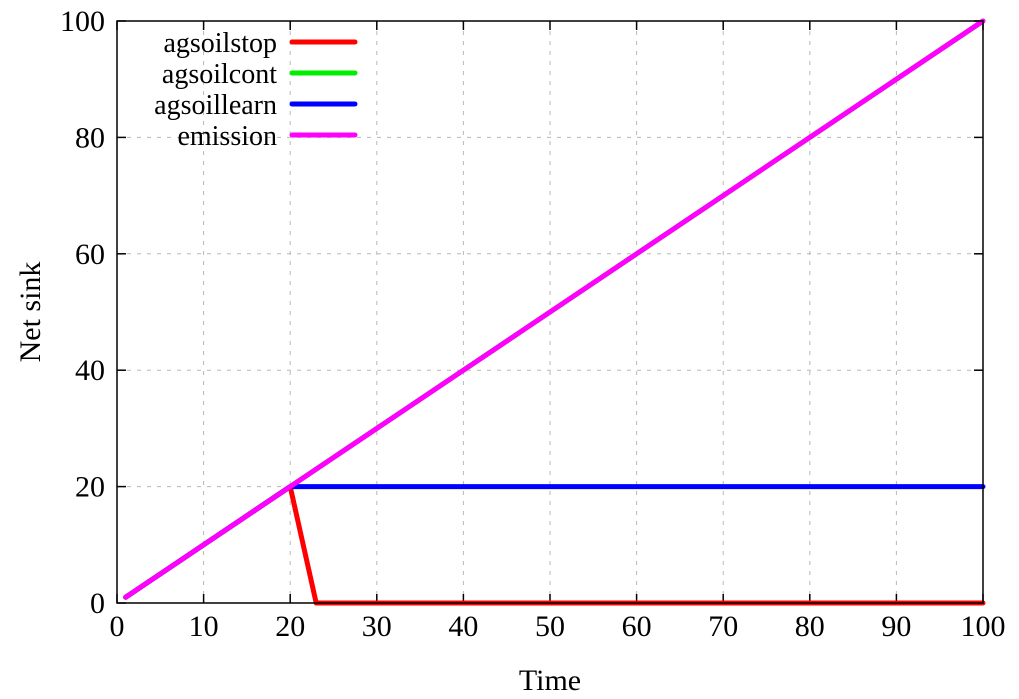 This screenshot has width=1019, height=699. I want to click on x-tick-label: 10, so click(204, 626).